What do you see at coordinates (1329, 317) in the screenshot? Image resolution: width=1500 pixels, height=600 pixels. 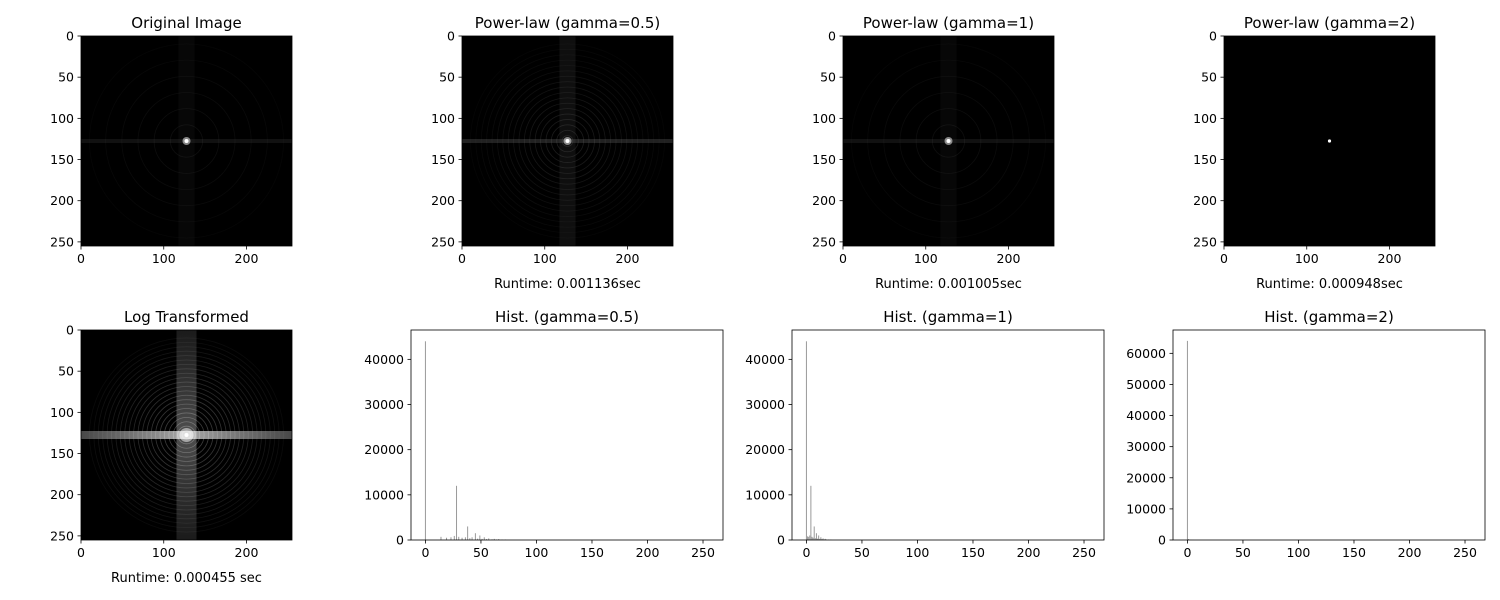 I see `panel-title: Hist. (gamma=2)` at bounding box center [1329, 317].